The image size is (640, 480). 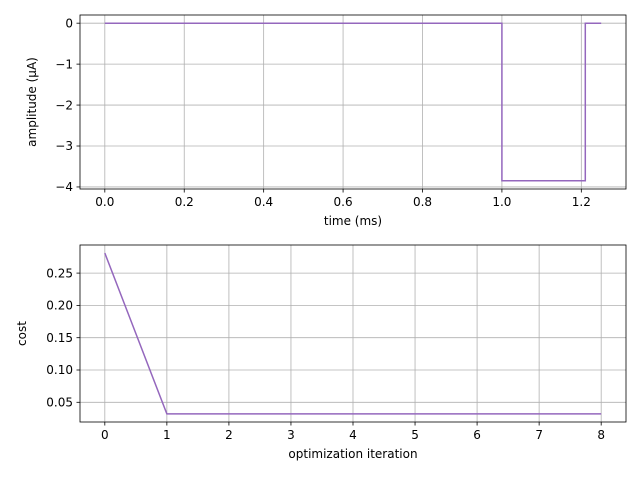 I want to click on bottom-y-axis-label: cost, so click(x=22, y=333).